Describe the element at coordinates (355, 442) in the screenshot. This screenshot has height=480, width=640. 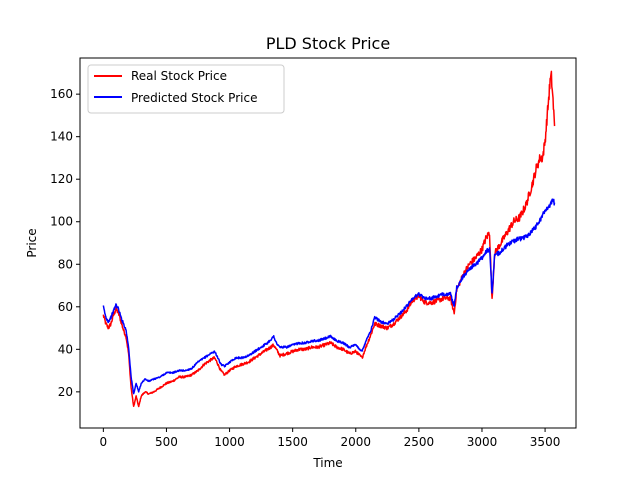
I see `x-tick-label: 2000` at that location.